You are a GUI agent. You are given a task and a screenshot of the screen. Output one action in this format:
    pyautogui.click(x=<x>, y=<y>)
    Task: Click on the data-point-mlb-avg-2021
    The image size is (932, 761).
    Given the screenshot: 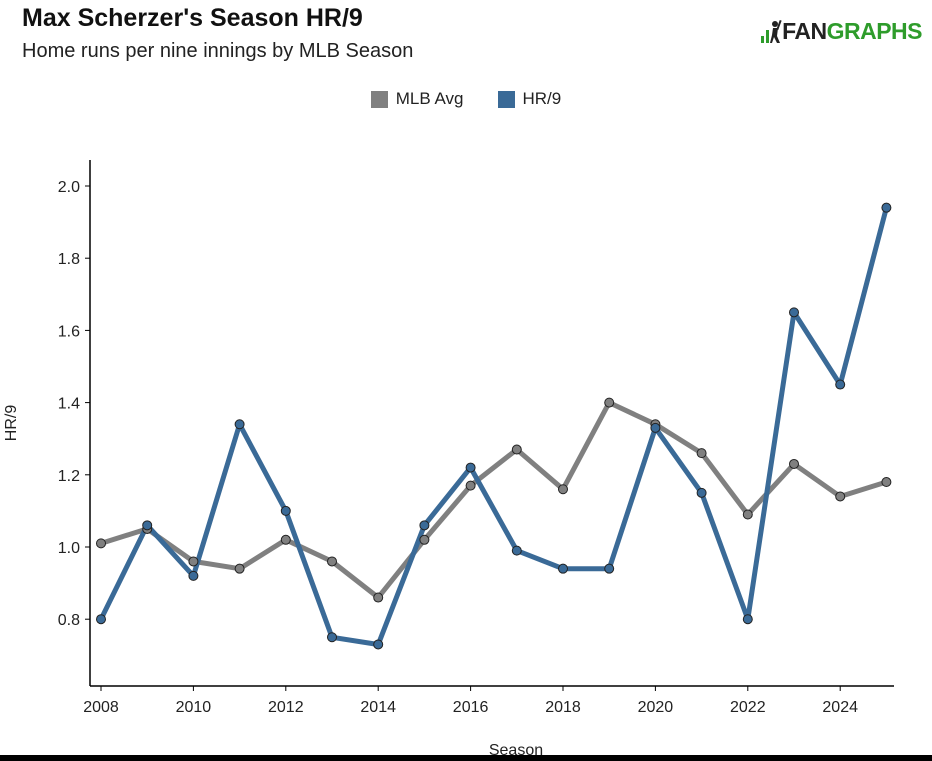 What is the action you would take?
    pyautogui.click(x=701, y=453)
    